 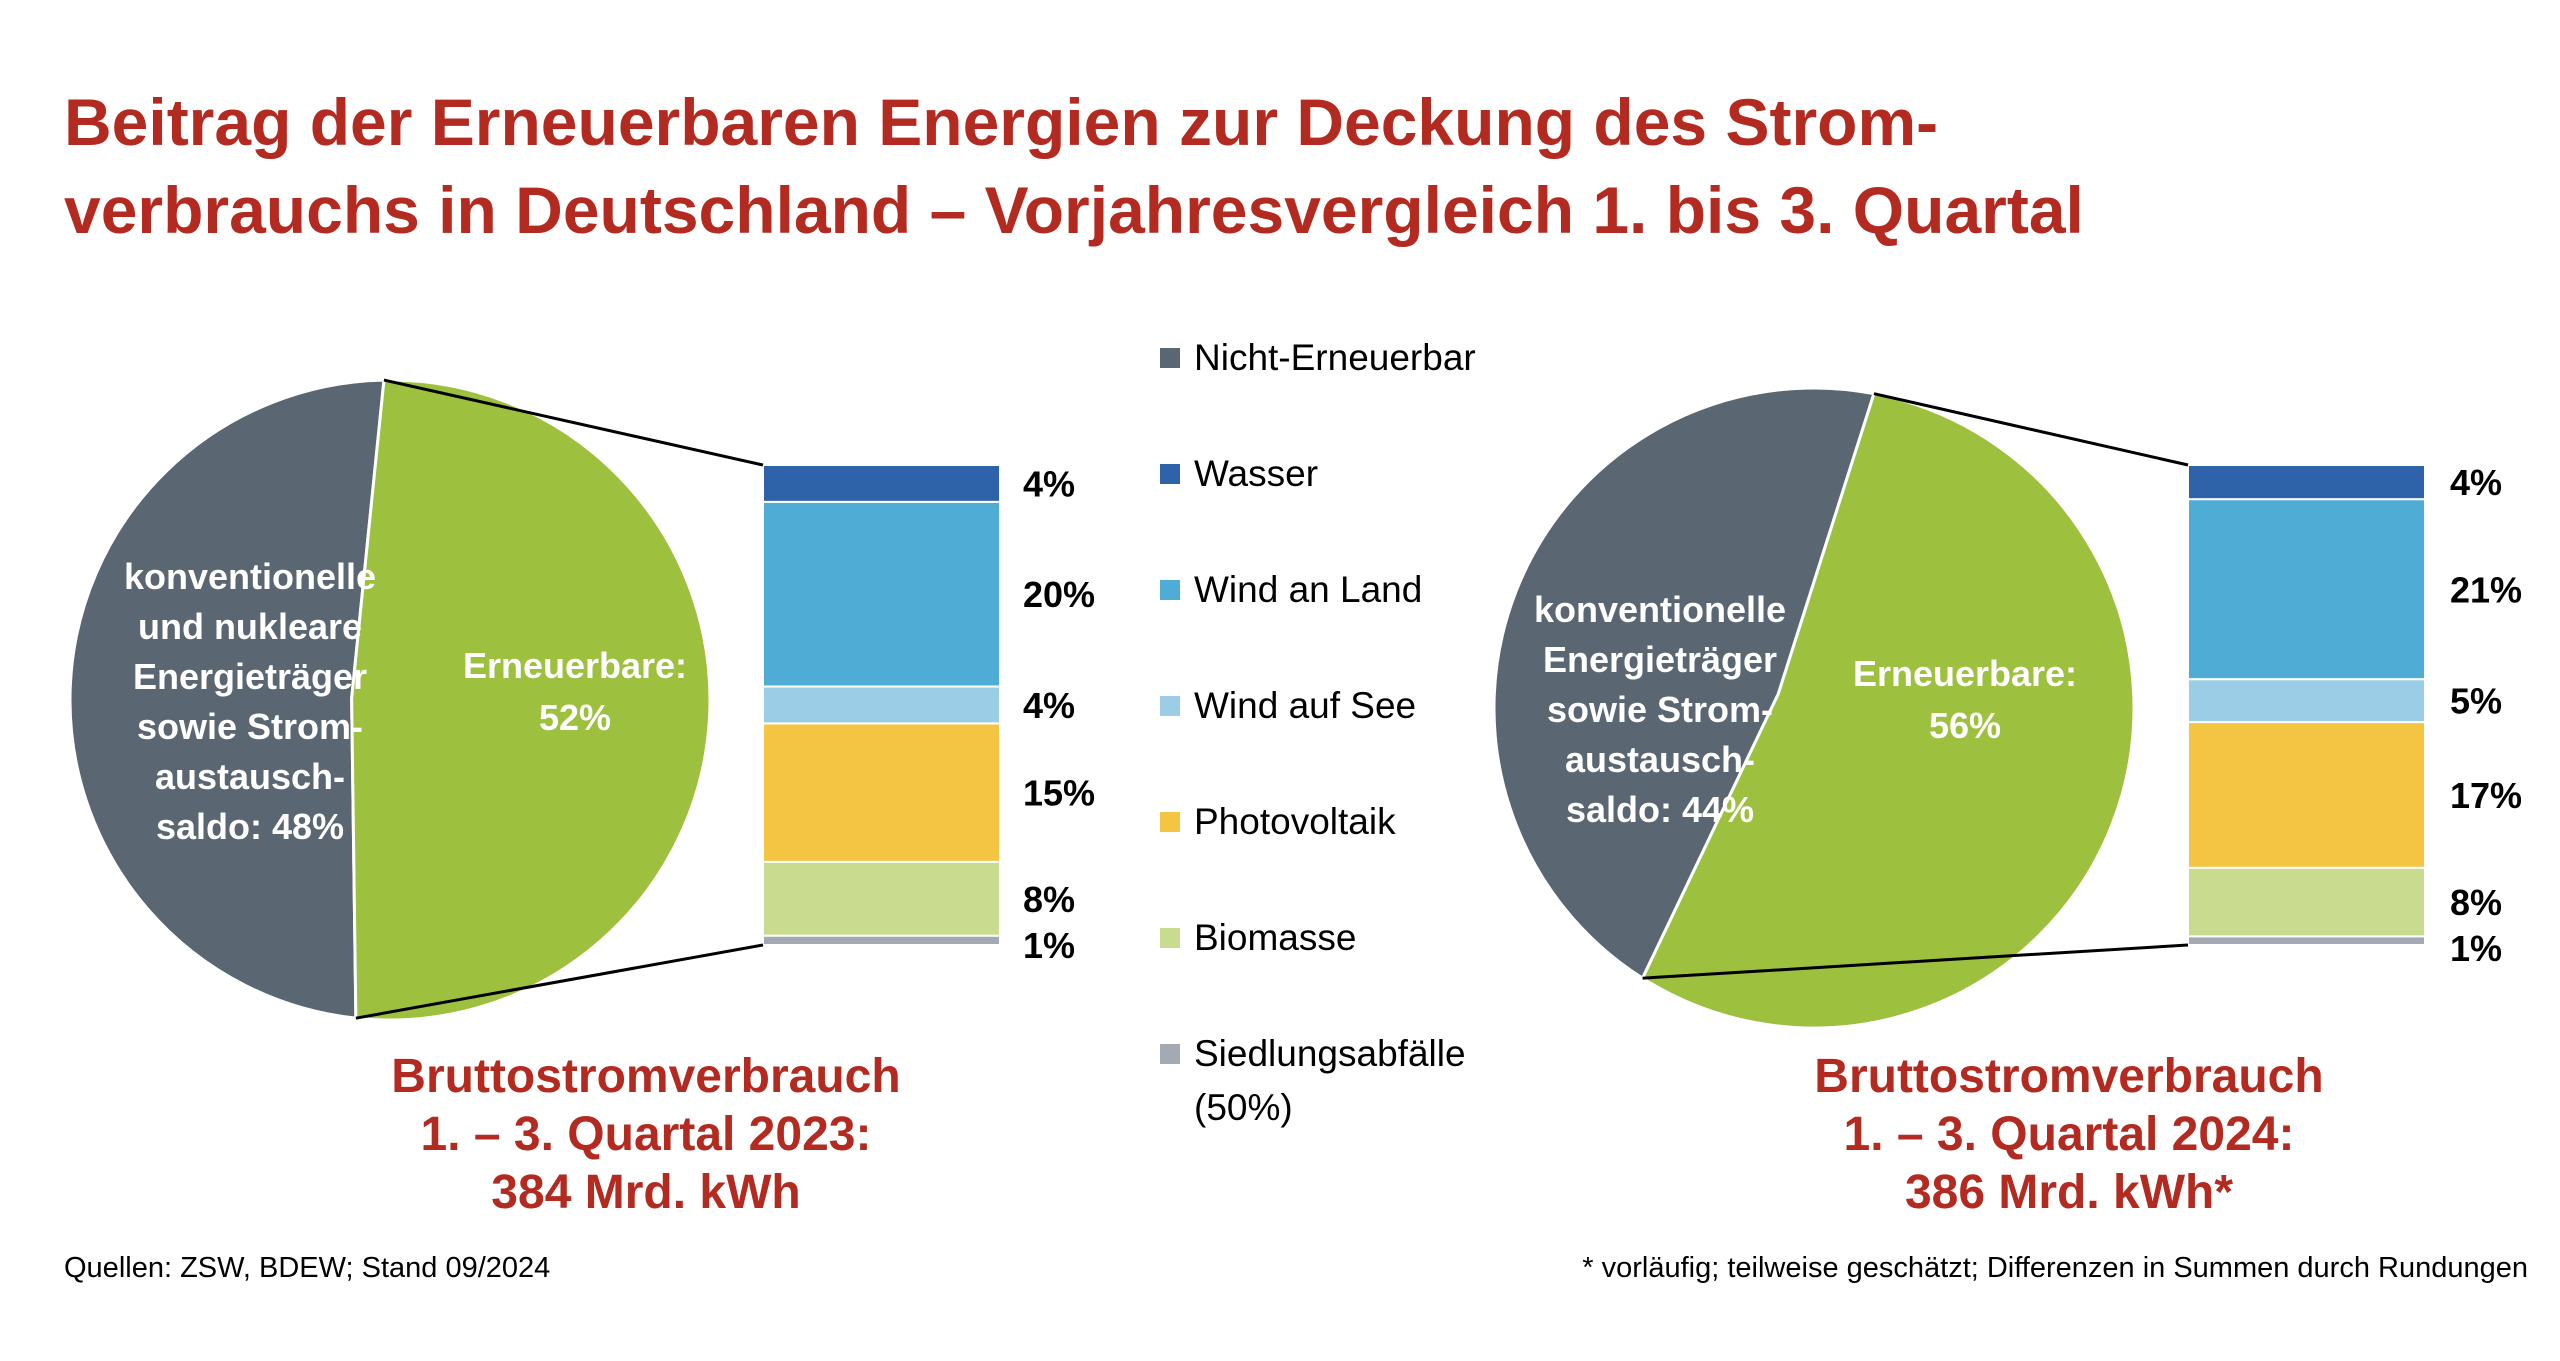 I want to click on bar-value-label-2024: 8%, so click(x=2476, y=902).